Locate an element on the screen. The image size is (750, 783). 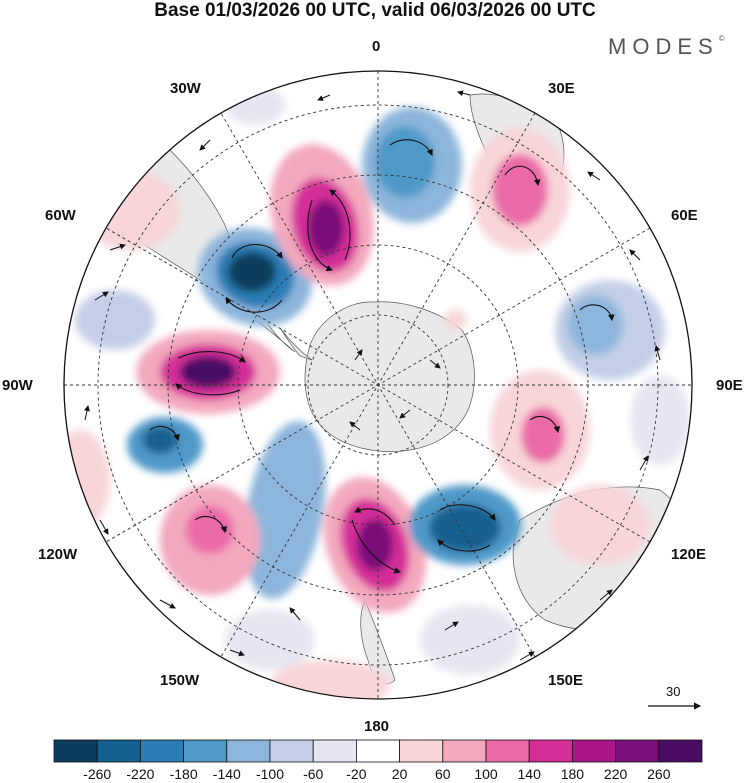
anomaly-high-indian-south-core is located at coordinates (543, 435).